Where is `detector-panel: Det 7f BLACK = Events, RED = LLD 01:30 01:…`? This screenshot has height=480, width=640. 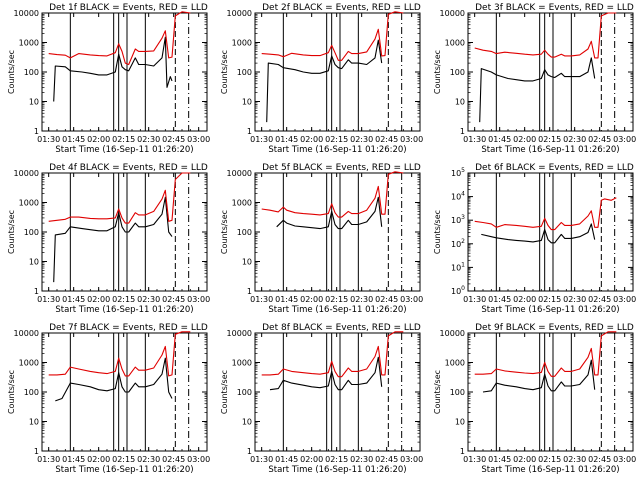 detector-panel: Det 7f BLACK = Events, RED = LLD 01:30 01:… is located at coordinates (108, 399).